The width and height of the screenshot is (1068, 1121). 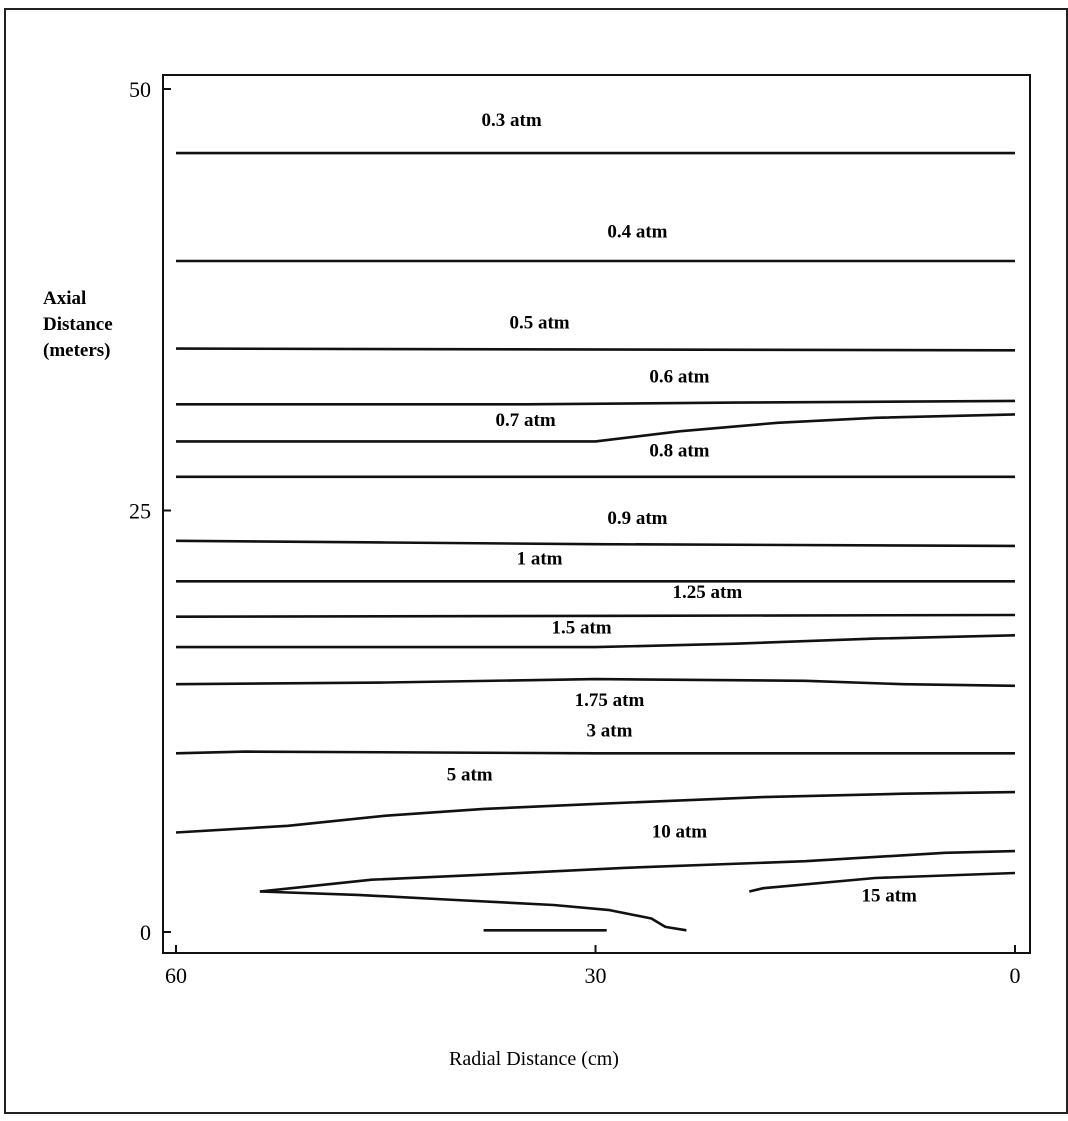 I want to click on isobar-label-4: 0.7 atm, so click(x=526, y=420).